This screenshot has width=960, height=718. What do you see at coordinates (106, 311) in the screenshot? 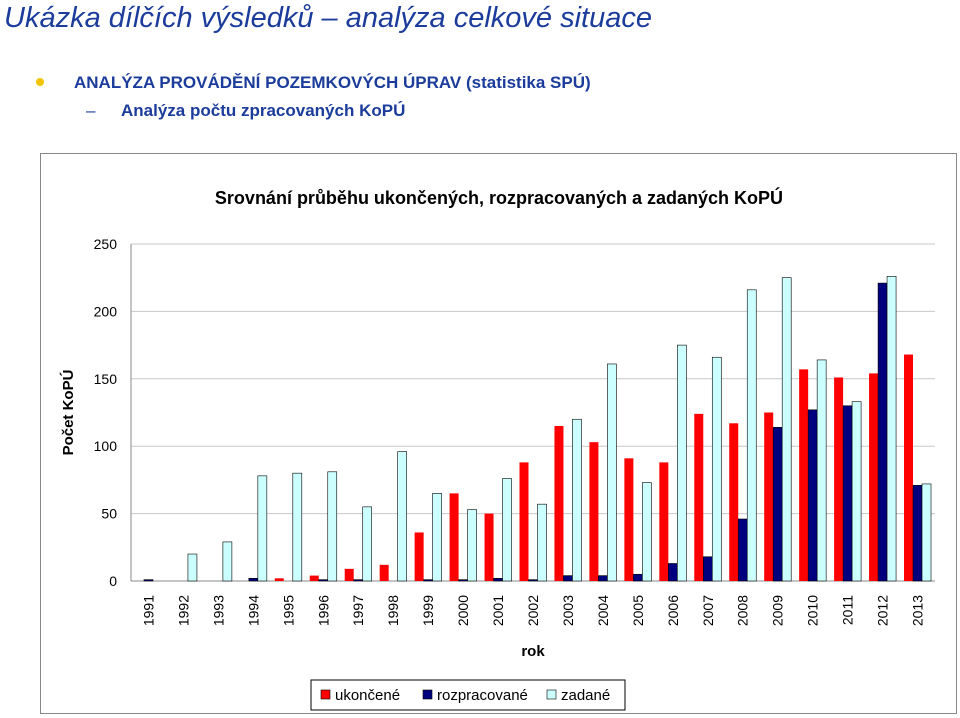
I see `y-tick-label: 200` at bounding box center [106, 311].